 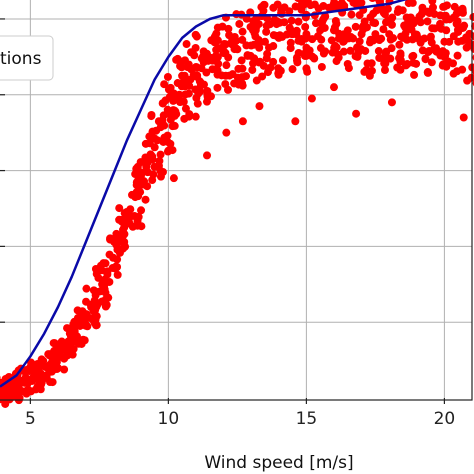 I want to click on legend-entry-label: tions, so click(x=21, y=59).